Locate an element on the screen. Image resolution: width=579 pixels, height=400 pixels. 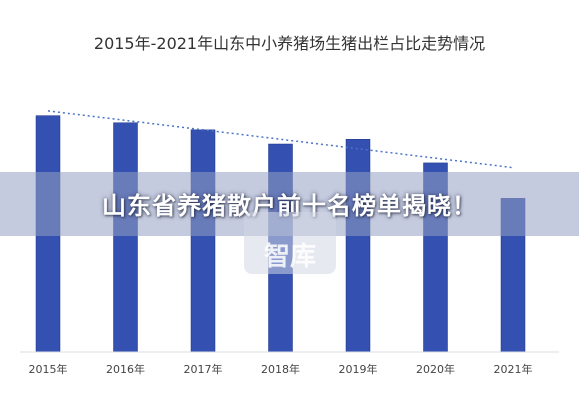
x-tick-label: 2017年 is located at coordinates (203, 369).